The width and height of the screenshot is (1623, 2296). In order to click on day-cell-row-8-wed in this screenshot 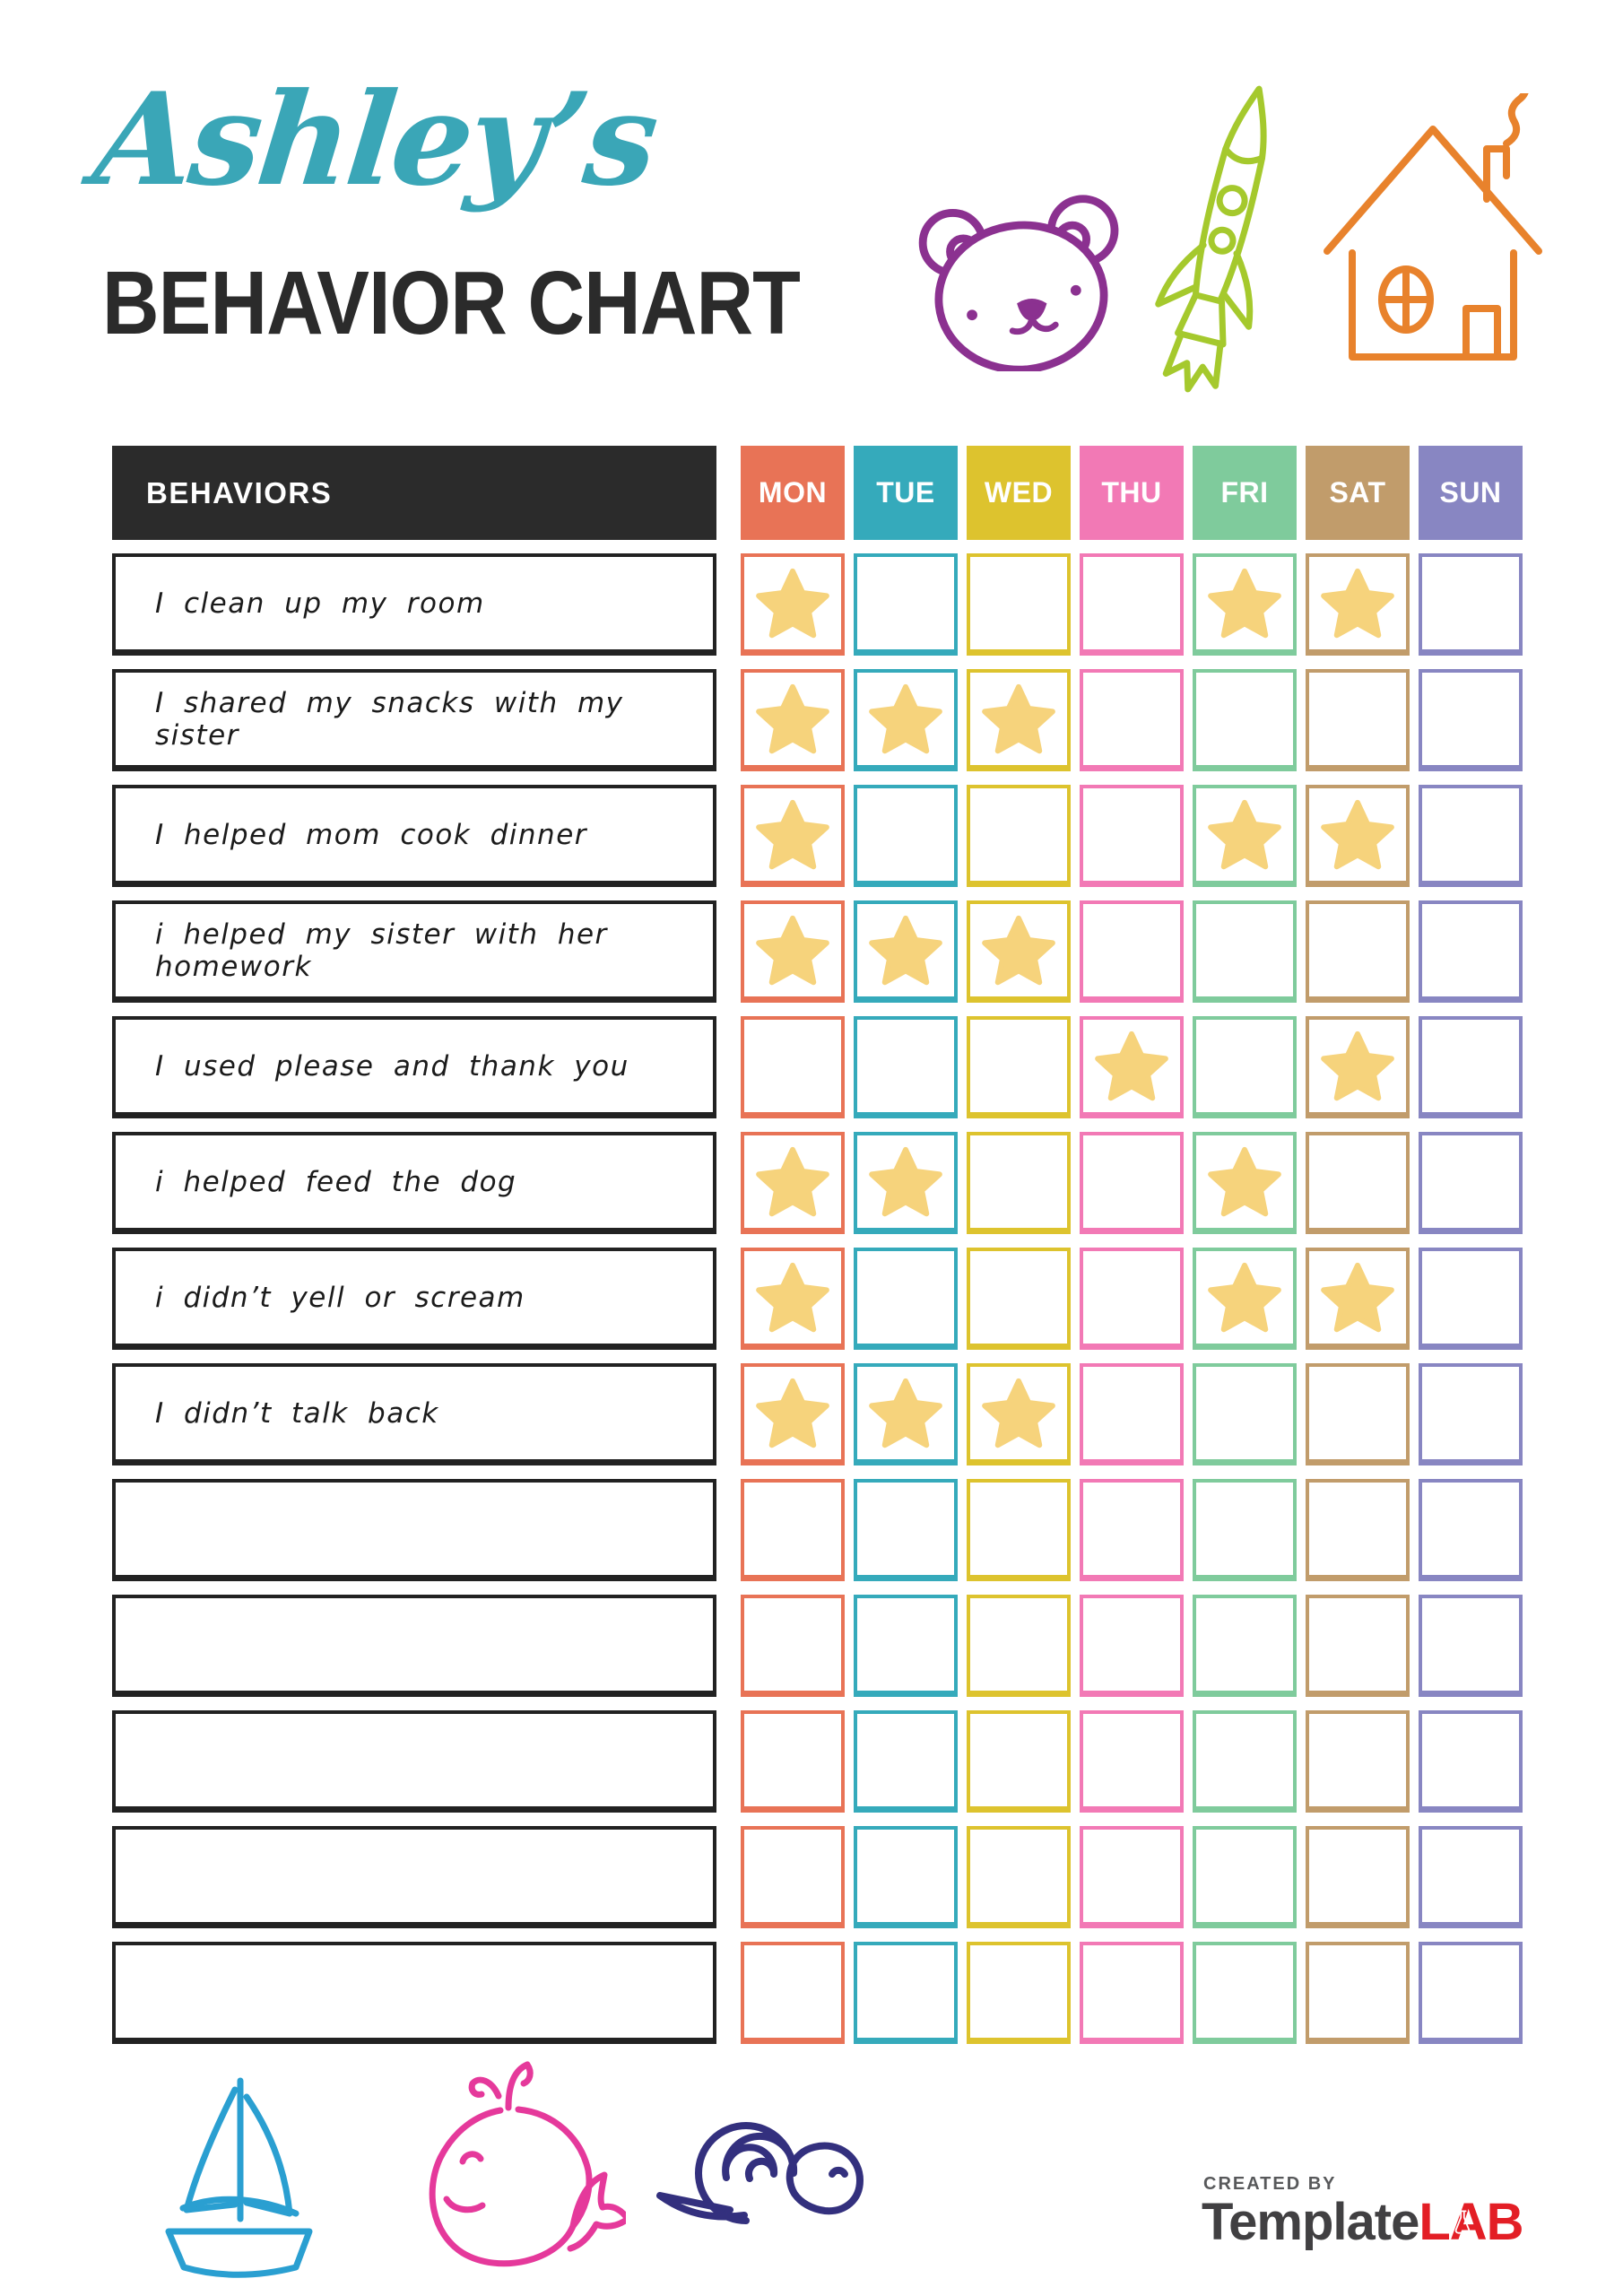, I will do `click(1019, 1414)`.